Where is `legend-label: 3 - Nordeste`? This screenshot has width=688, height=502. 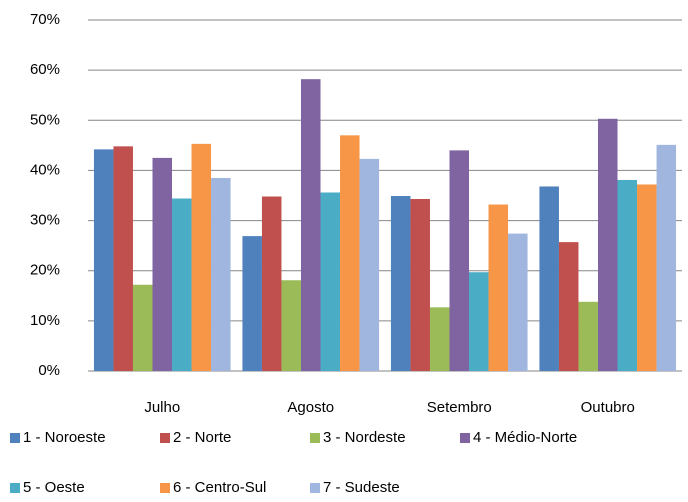 legend-label: 3 - Nordeste is located at coordinates (364, 437).